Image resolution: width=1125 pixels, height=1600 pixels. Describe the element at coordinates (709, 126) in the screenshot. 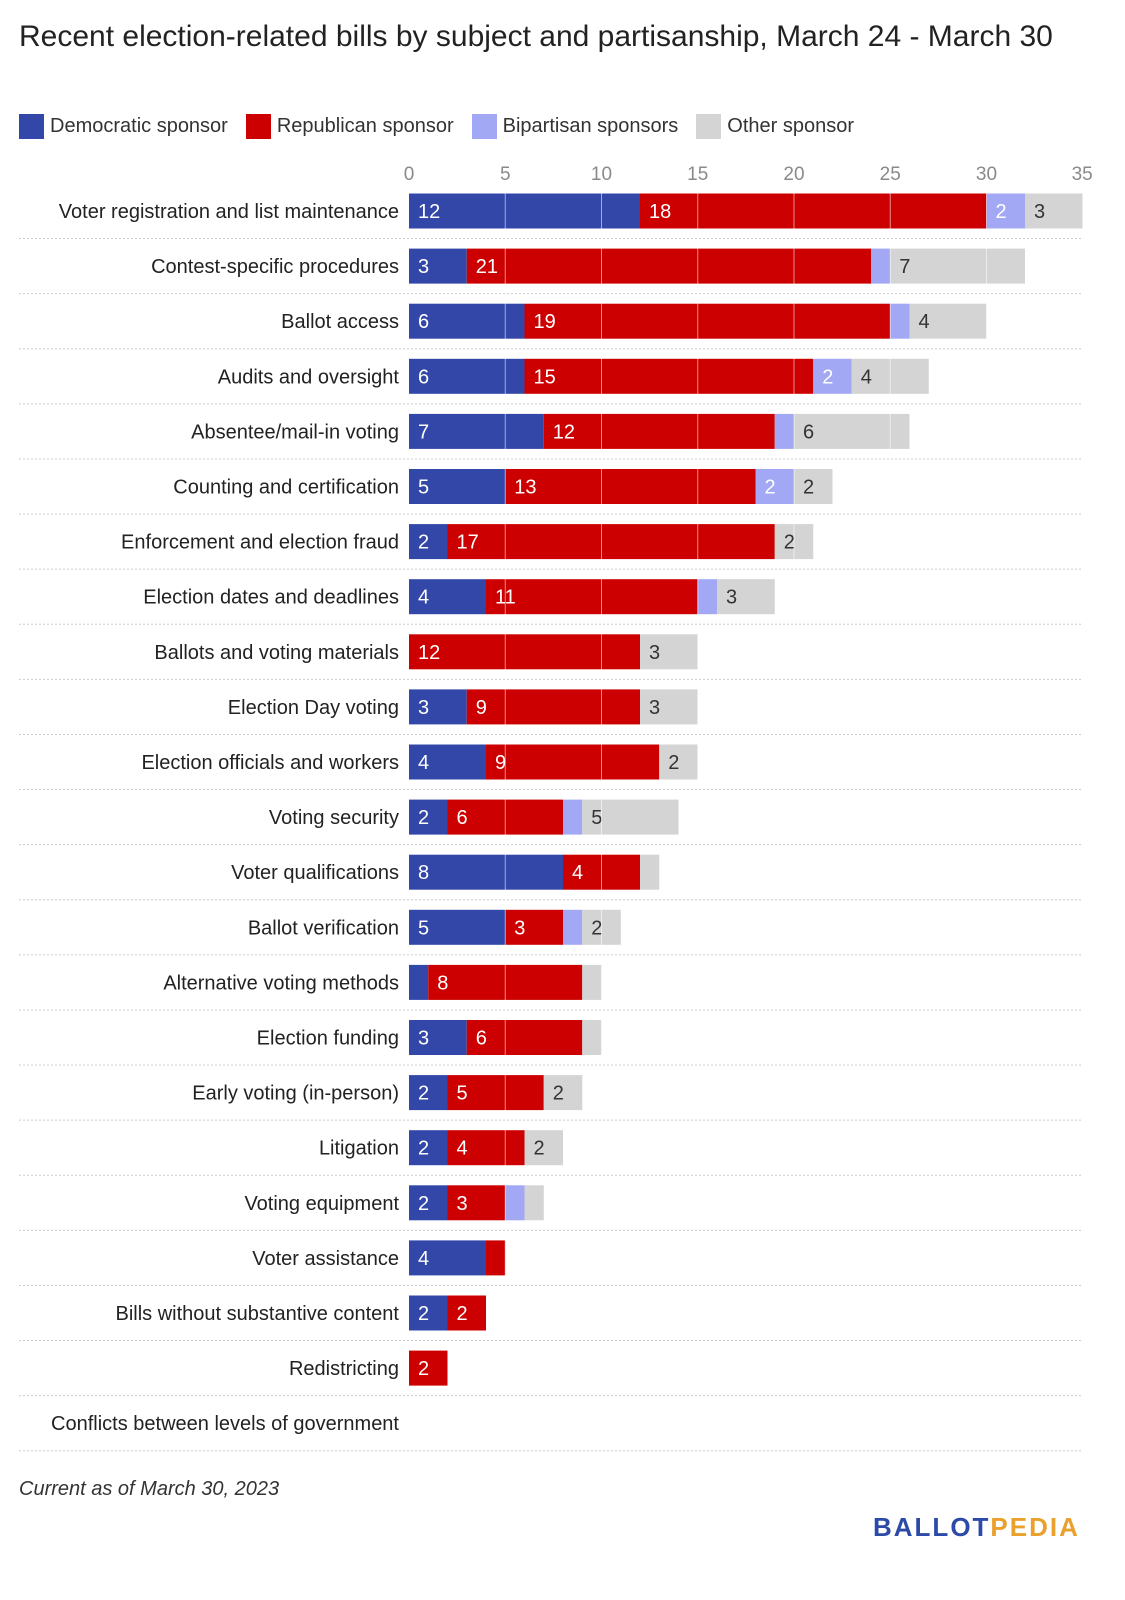

I see `legend-swatch-other` at that location.